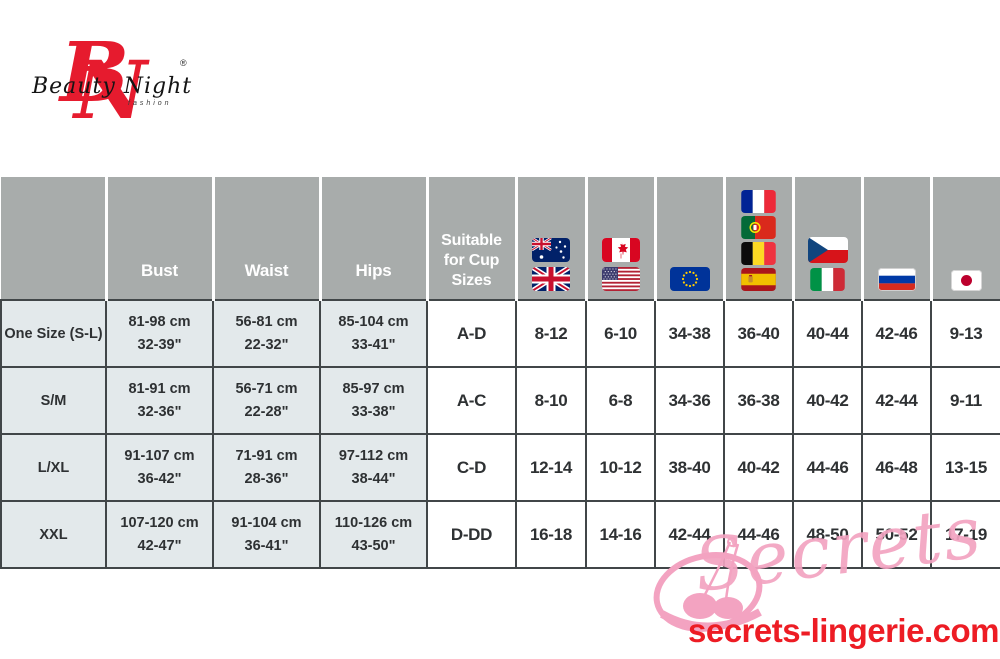  I want to click on cell-eu: 38-40, so click(689, 467).